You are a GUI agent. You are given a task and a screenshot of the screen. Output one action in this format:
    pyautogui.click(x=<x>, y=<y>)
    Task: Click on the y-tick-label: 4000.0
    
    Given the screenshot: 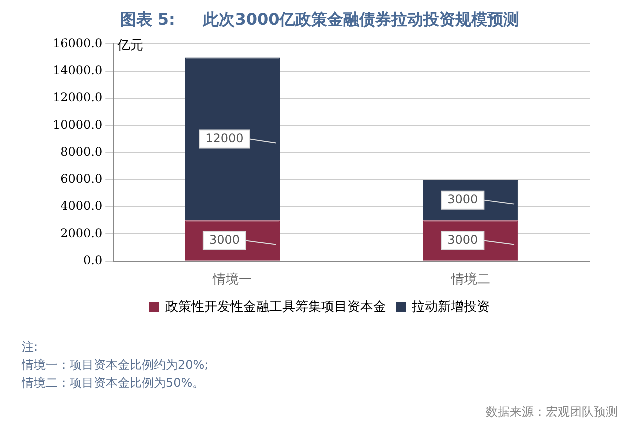 What is the action you would take?
    pyautogui.click(x=81, y=206)
    